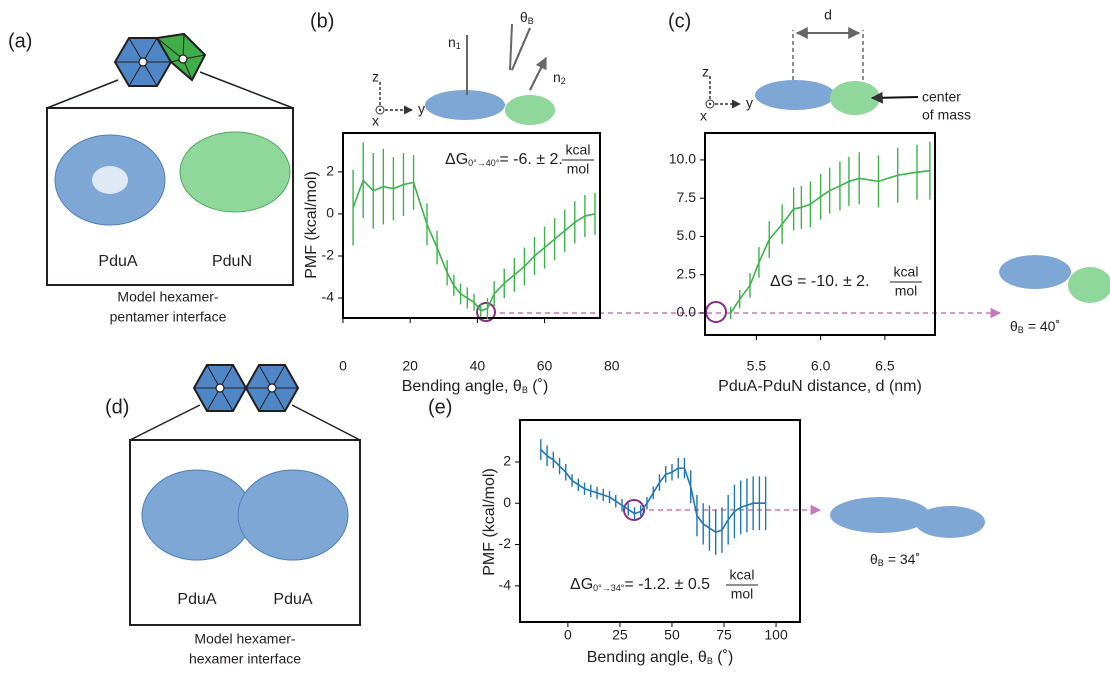  What do you see at coordinates (504, 159) in the screenshot?
I see `annotation: ΔG0°→40°= -6. ± 2.` at bounding box center [504, 159].